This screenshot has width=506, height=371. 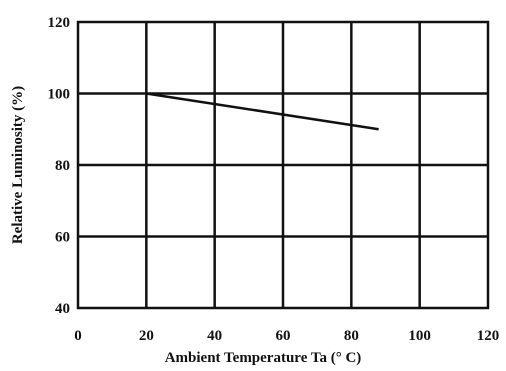 What do you see at coordinates (146, 336) in the screenshot?
I see `x-tick-label: 20` at bounding box center [146, 336].